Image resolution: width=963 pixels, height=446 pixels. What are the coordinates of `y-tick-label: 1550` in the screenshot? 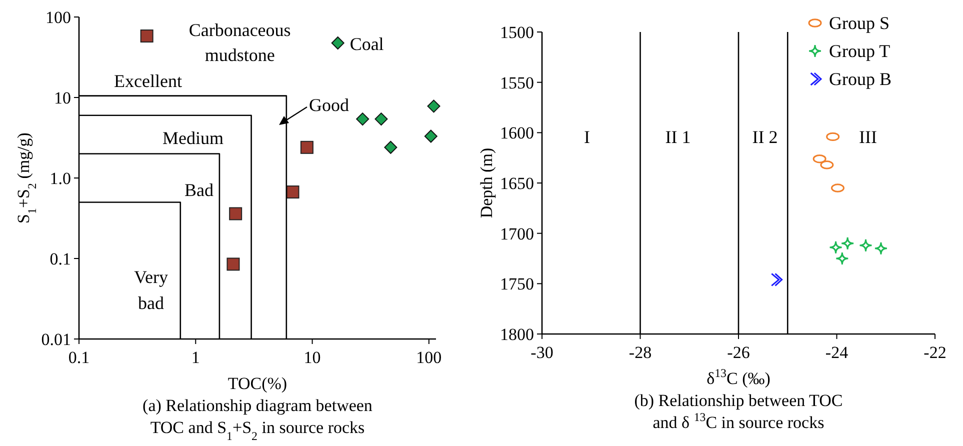 It's located at (517, 82).